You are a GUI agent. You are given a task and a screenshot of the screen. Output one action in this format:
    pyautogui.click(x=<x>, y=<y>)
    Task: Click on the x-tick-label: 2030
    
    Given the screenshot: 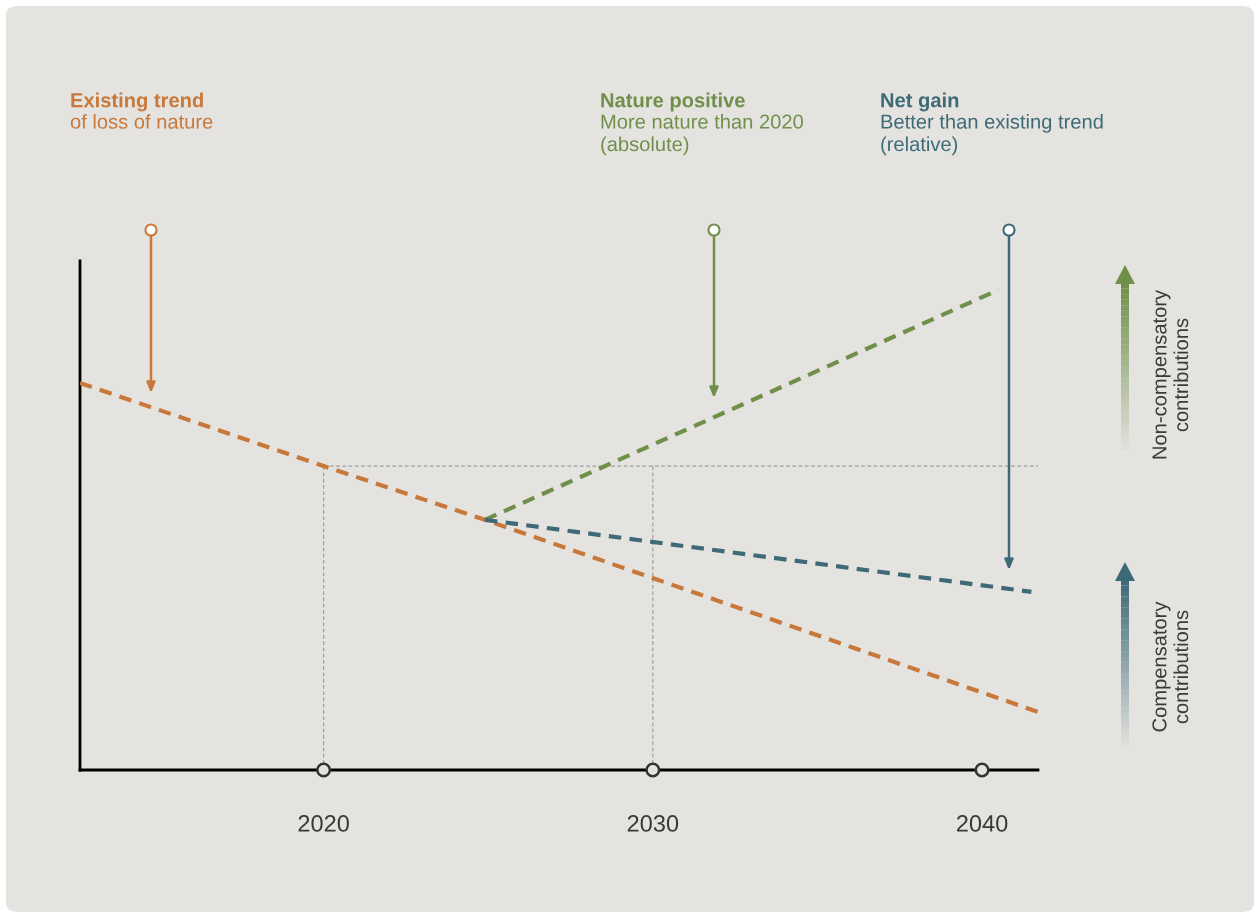 What is the action you would take?
    pyautogui.click(x=653, y=823)
    